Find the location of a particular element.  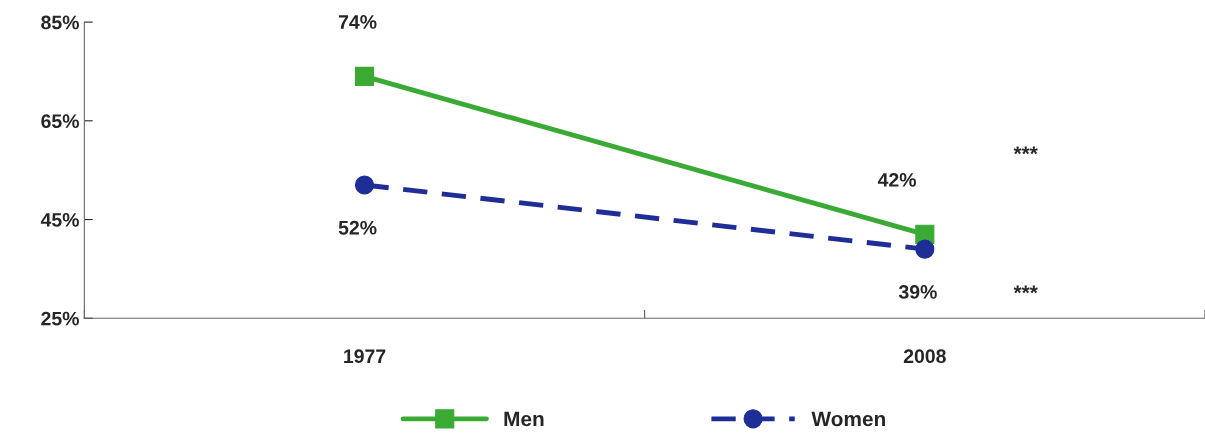

data-label: 42% is located at coordinates (897, 180).